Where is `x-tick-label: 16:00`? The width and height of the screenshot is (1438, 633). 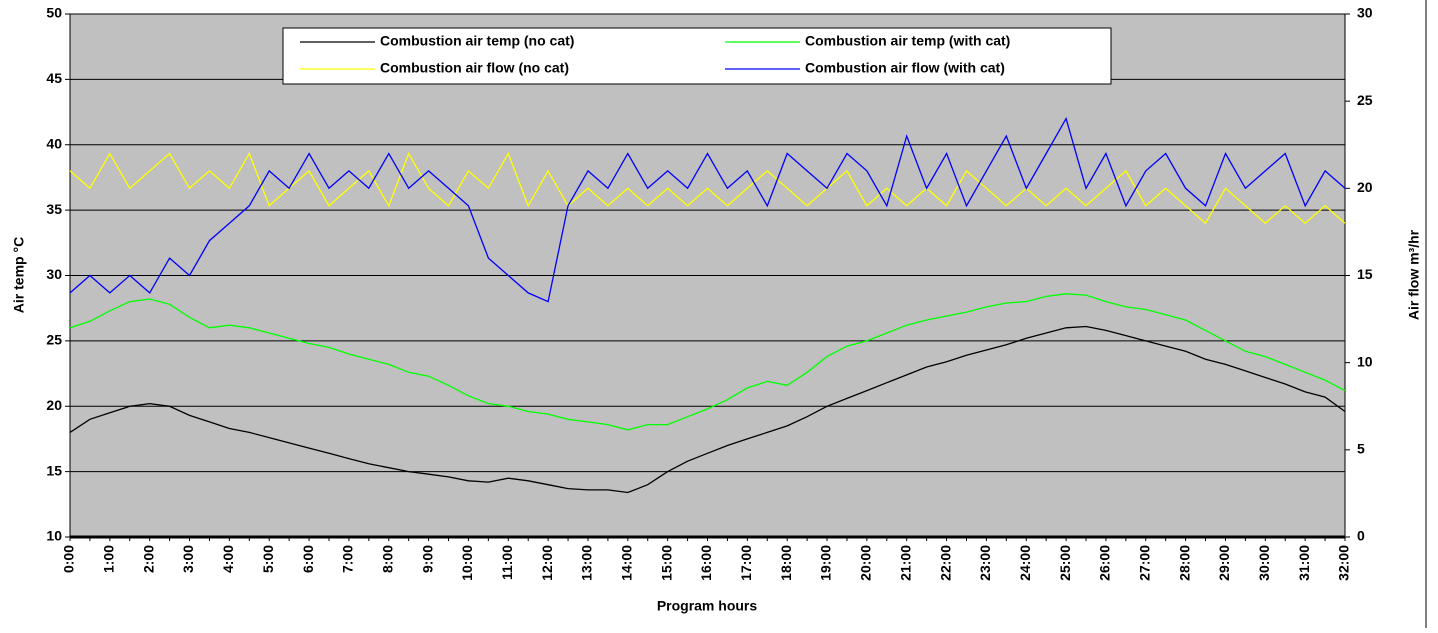
x-tick-label: 16:00 is located at coordinates (706, 563).